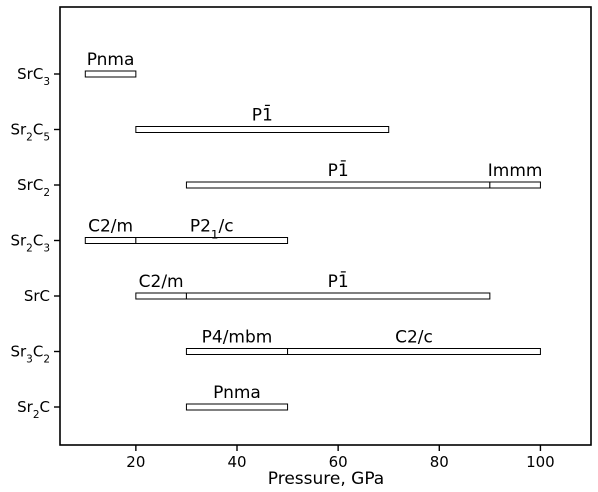  I want to click on y-category-label: SrC2, so click(33, 187).